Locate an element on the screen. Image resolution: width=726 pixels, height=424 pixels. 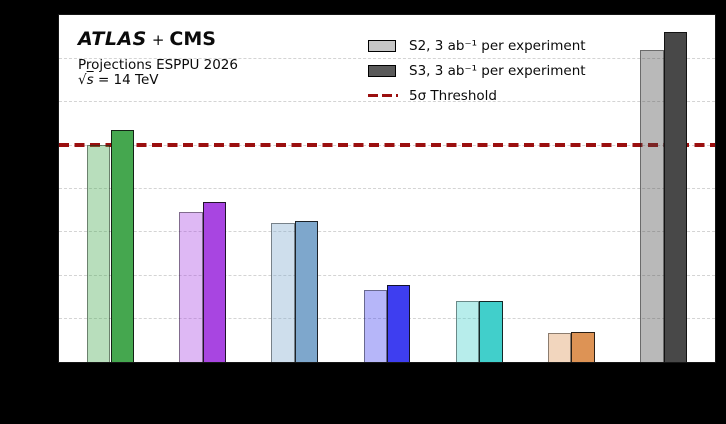
bar-s3-group2 is located at coordinates (214, 282).